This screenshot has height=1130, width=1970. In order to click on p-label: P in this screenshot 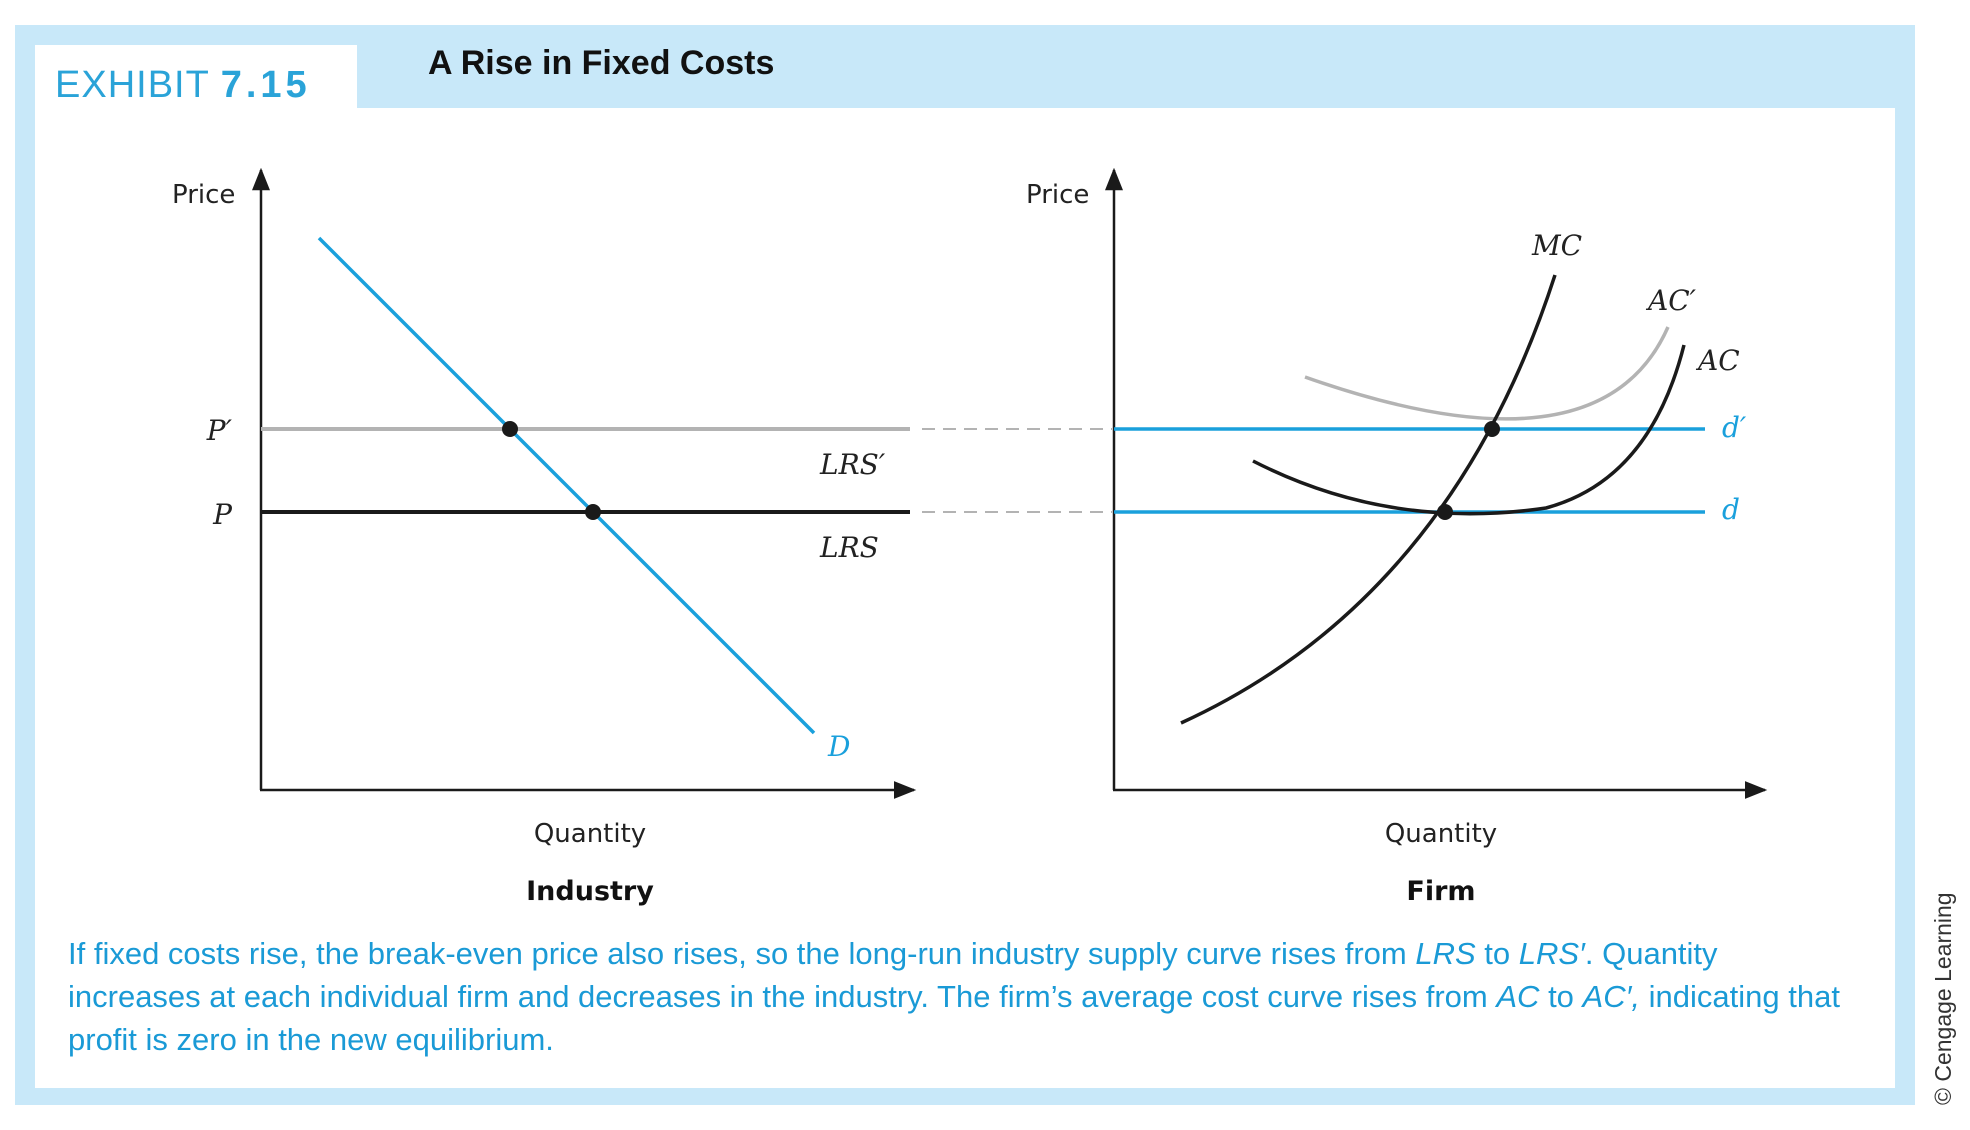, I will do `click(222, 514)`.